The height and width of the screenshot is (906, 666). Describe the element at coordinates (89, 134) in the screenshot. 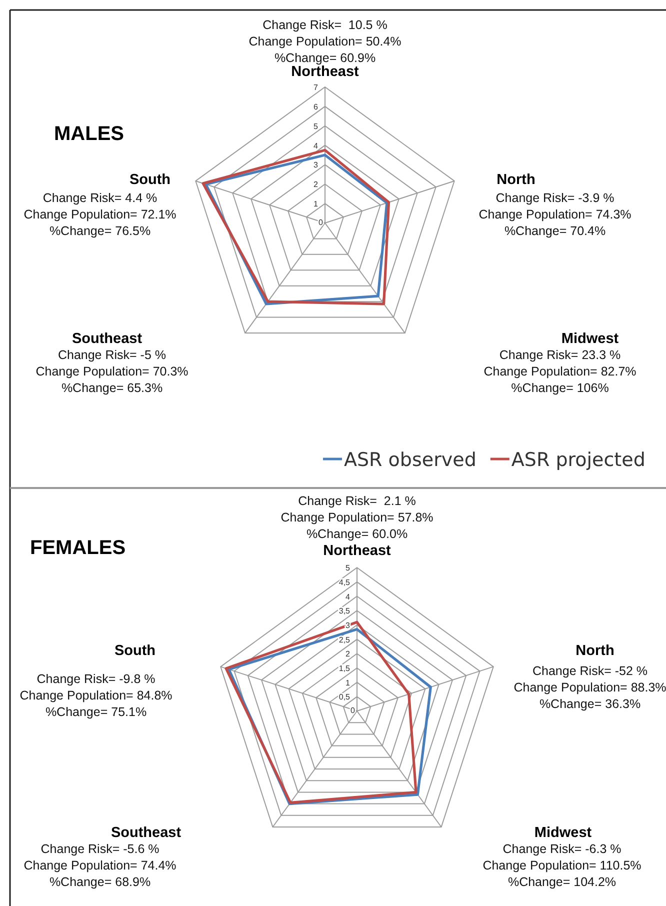

I see `text: MALES` at that location.